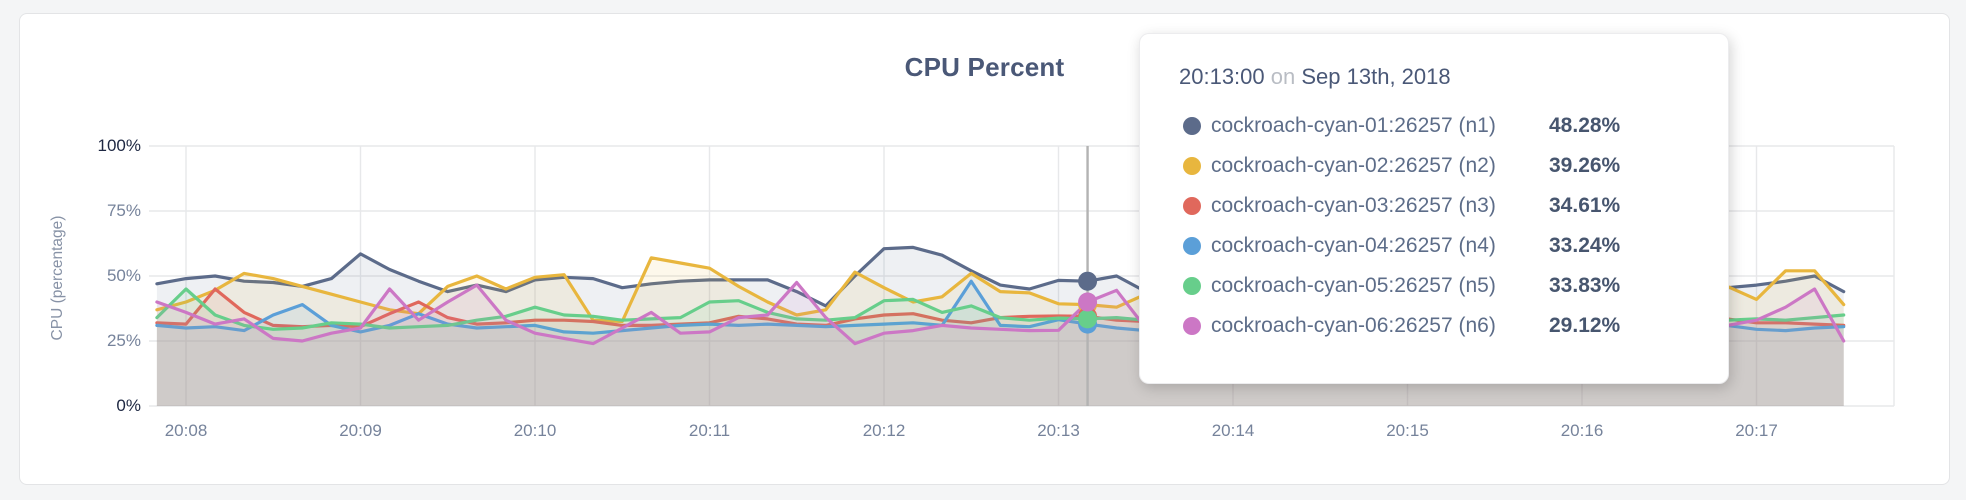  Describe the element at coordinates (1407, 430) in the screenshot. I see `x-tick-label: 20:15` at that location.